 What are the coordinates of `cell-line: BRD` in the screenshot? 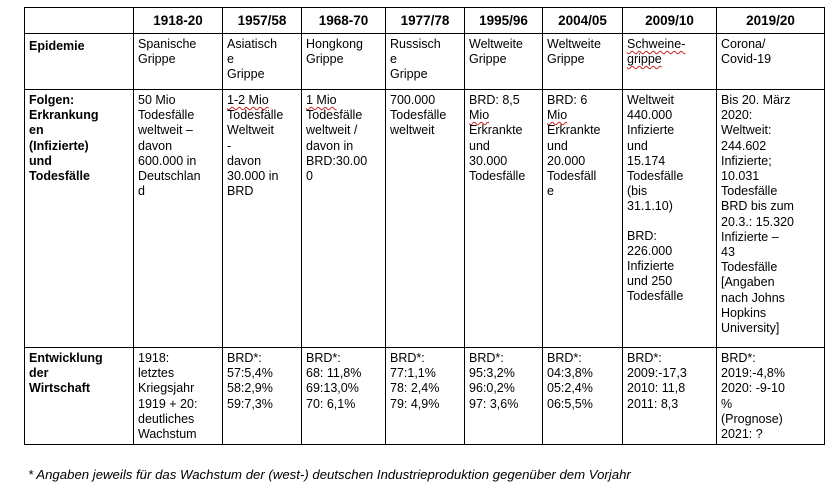 It's located at (240, 191).